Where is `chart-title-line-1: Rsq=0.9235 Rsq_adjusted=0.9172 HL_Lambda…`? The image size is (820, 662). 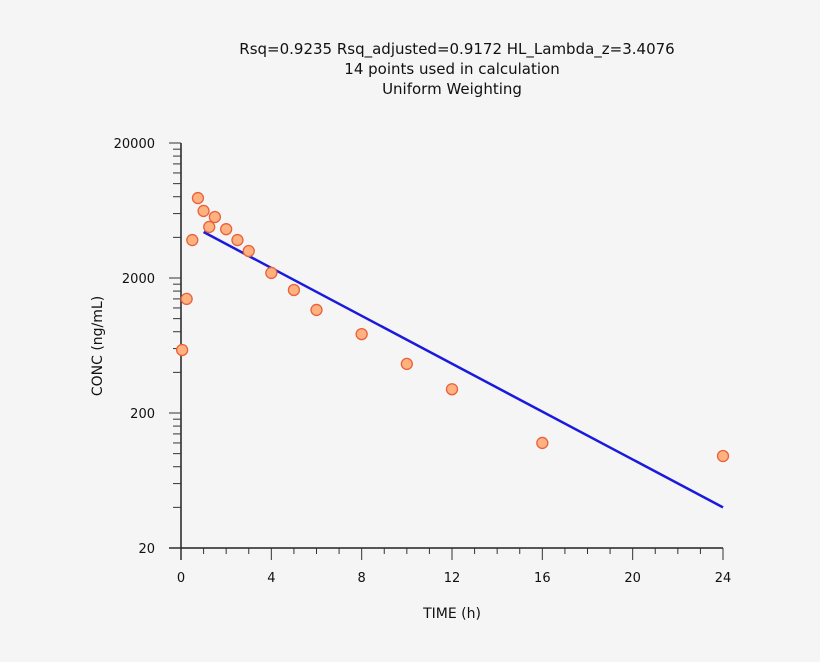
chart-title-line-1: Rsq=0.9235 Rsq_adjusted=0.9172 HL_Lambda… is located at coordinates (456, 49).